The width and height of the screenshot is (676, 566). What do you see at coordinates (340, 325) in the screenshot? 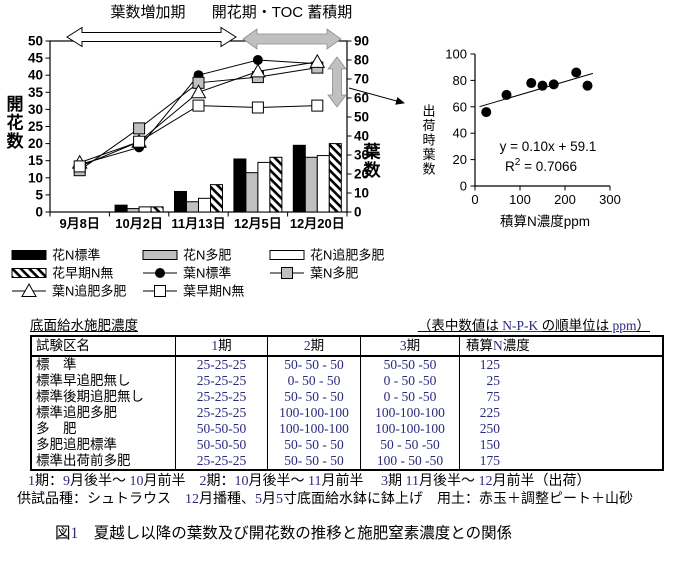
I see `table-title-row: 底面給水施肥濃度 （表中数値は N-P-K の順単位は ppm）` at bounding box center [340, 325].